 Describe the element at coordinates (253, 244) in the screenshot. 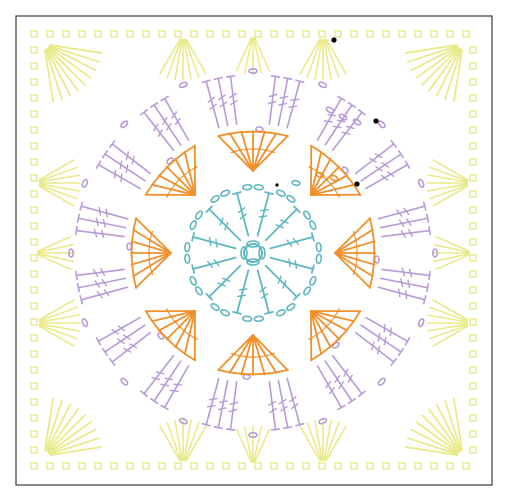

I see `ring-chain` at that location.